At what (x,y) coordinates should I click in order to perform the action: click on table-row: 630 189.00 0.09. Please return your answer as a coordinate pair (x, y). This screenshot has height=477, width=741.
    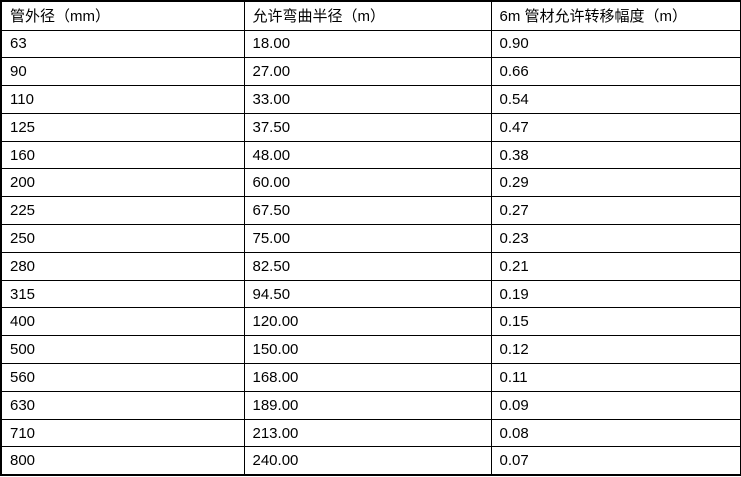
    Looking at the image, I should click on (370, 405).